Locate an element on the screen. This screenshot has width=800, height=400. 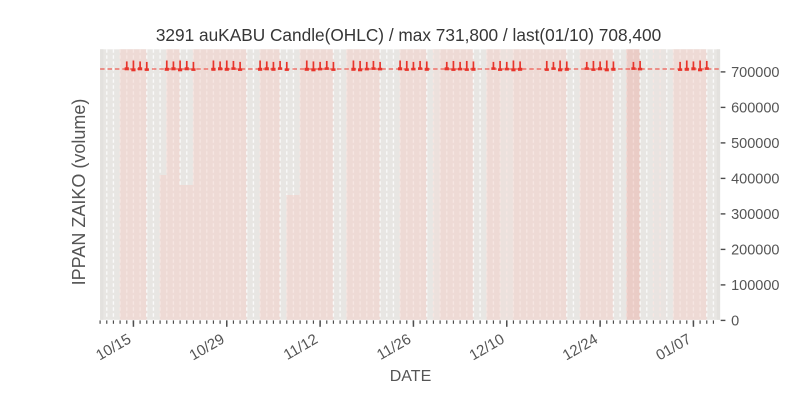
svg-text: 600000 is located at coordinates (755, 109).